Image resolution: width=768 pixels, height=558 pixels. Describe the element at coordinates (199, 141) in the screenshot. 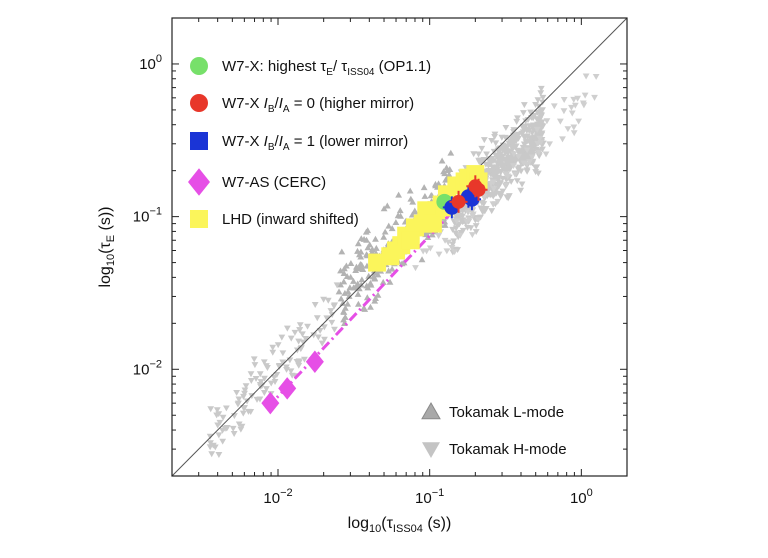

I see `legend-marker-w7x_low` at that location.